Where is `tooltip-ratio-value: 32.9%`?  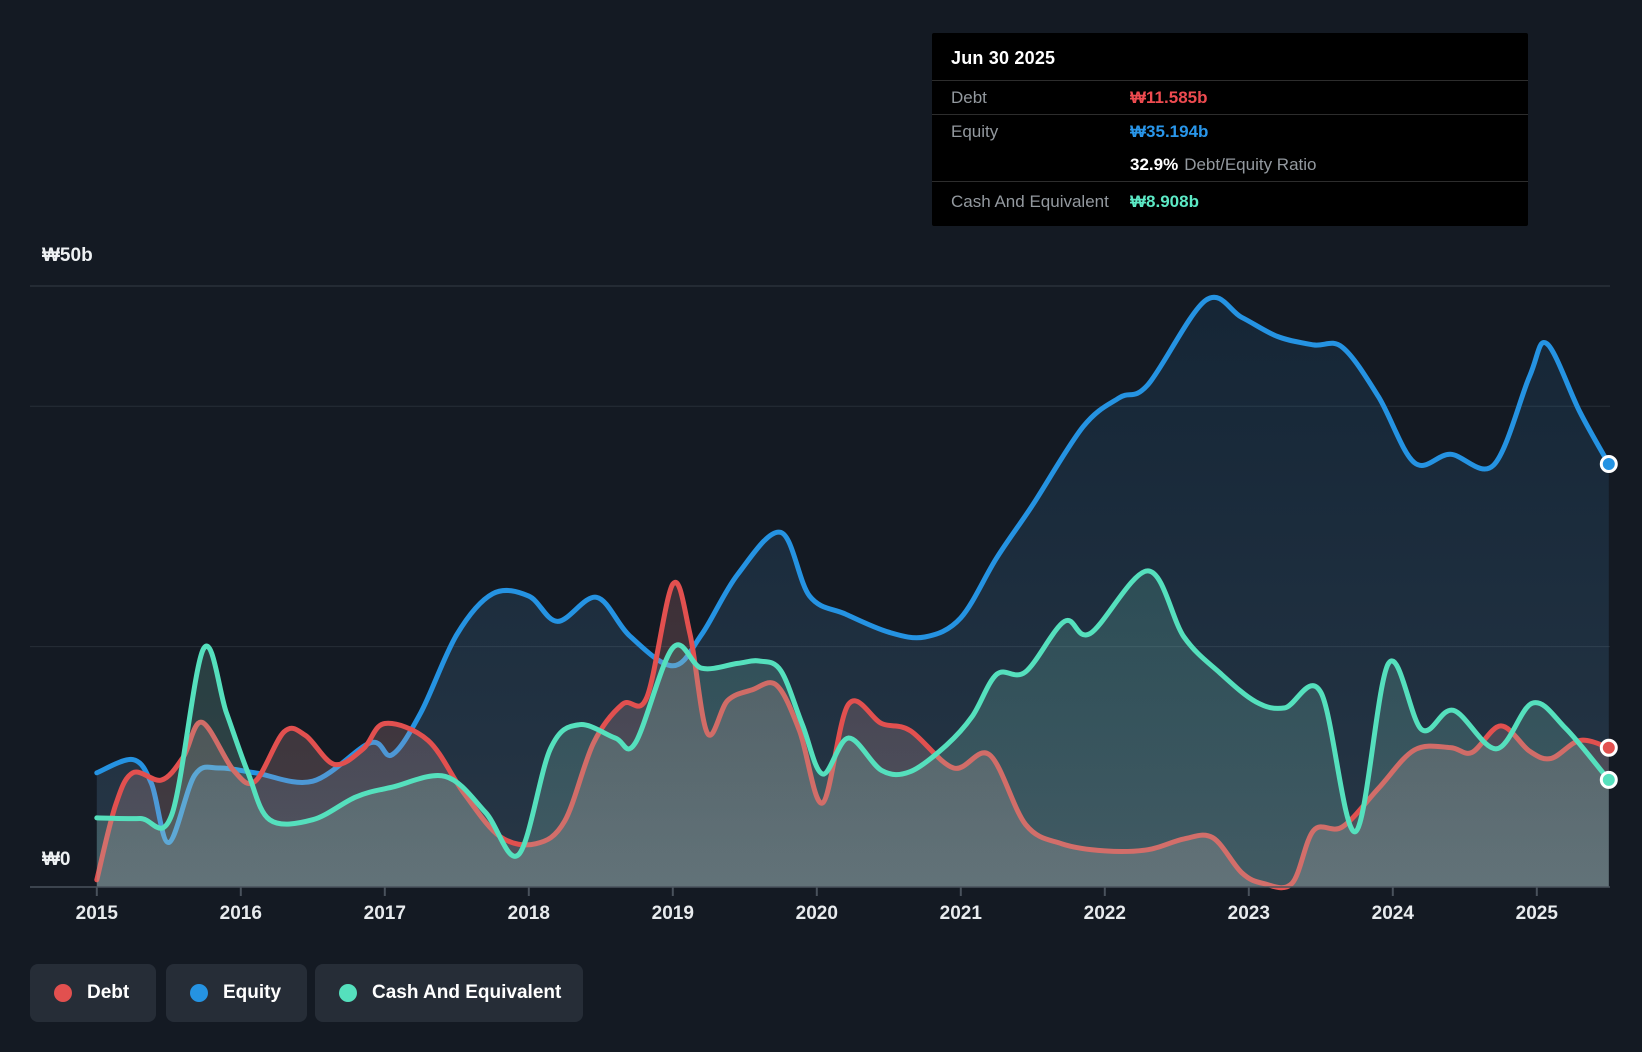
tooltip-ratio-value: 32.9% is located at coordinates (1154, 164).